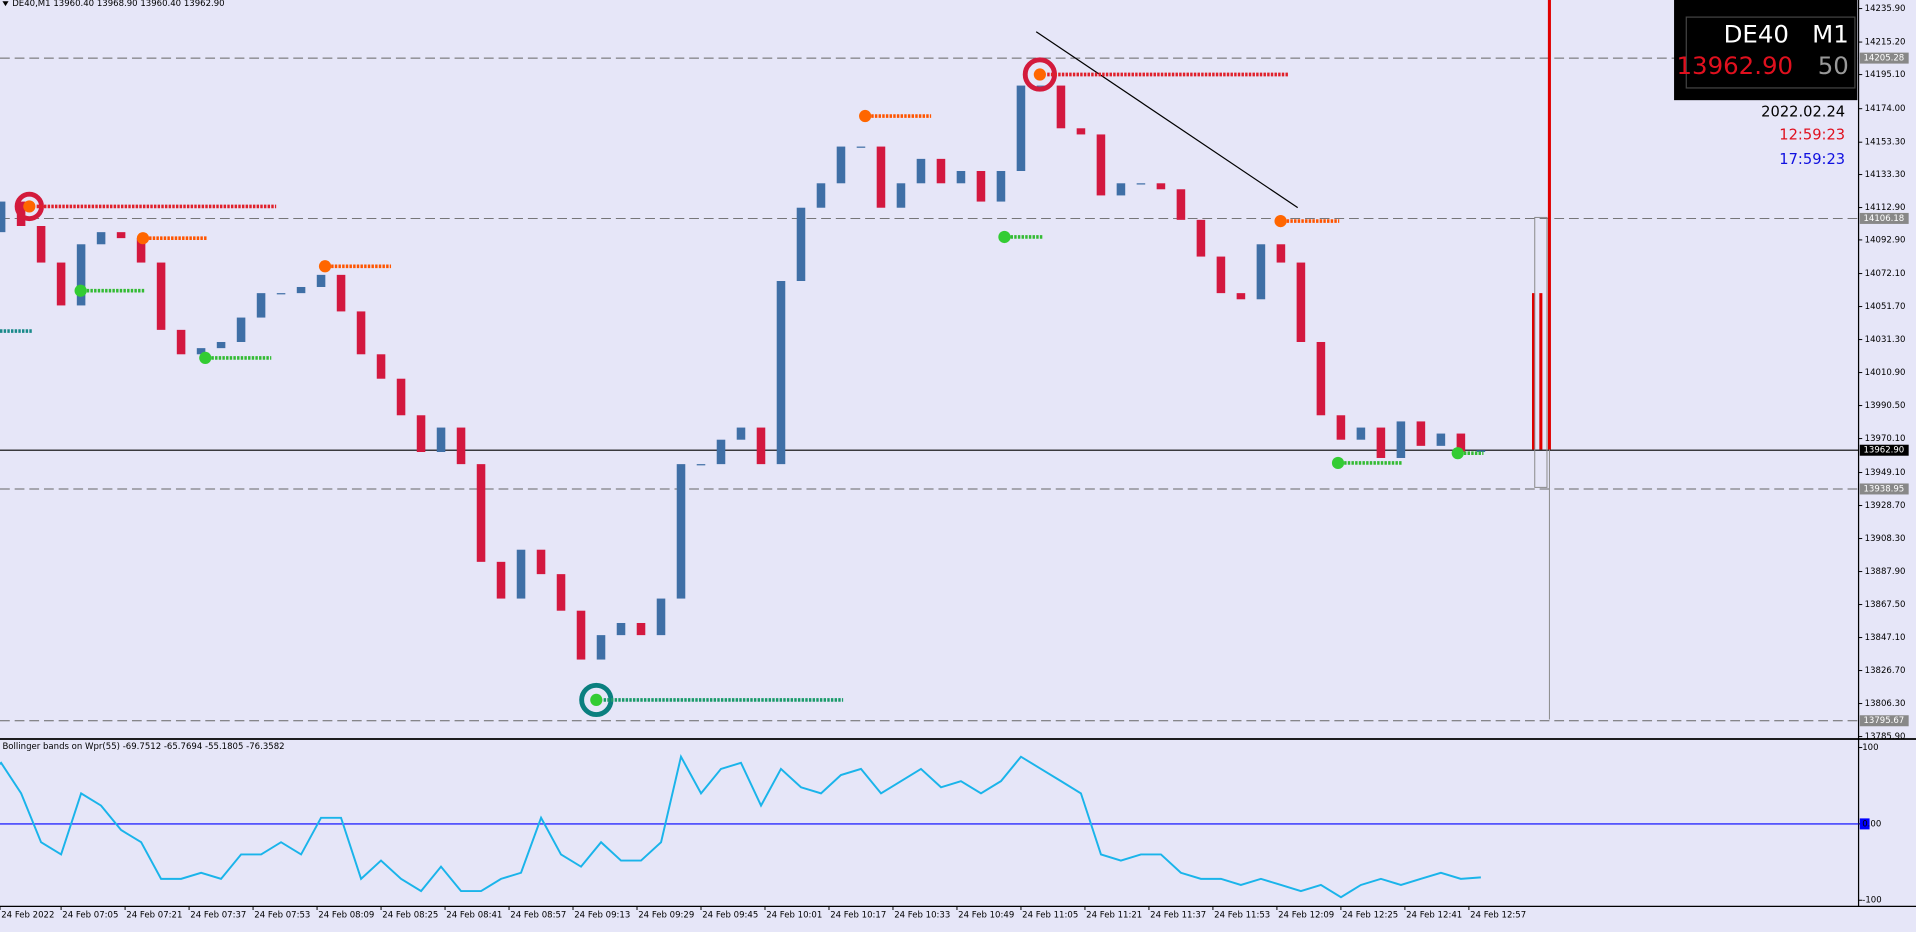 This screenshot has height=932, width=1916. What do you see at coordinates (218, 915) in the screenshot?
I see `x-tick-label: 24 Feb 07:37` at bounding box center [218, 915].